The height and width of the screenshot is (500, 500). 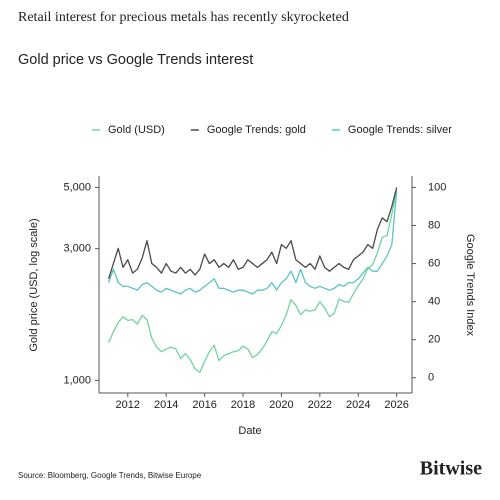 What do you see at coordinates (396, 405) in the screenshot?
I see `x-tick-label: 2026` at bounding box center [396, 405].